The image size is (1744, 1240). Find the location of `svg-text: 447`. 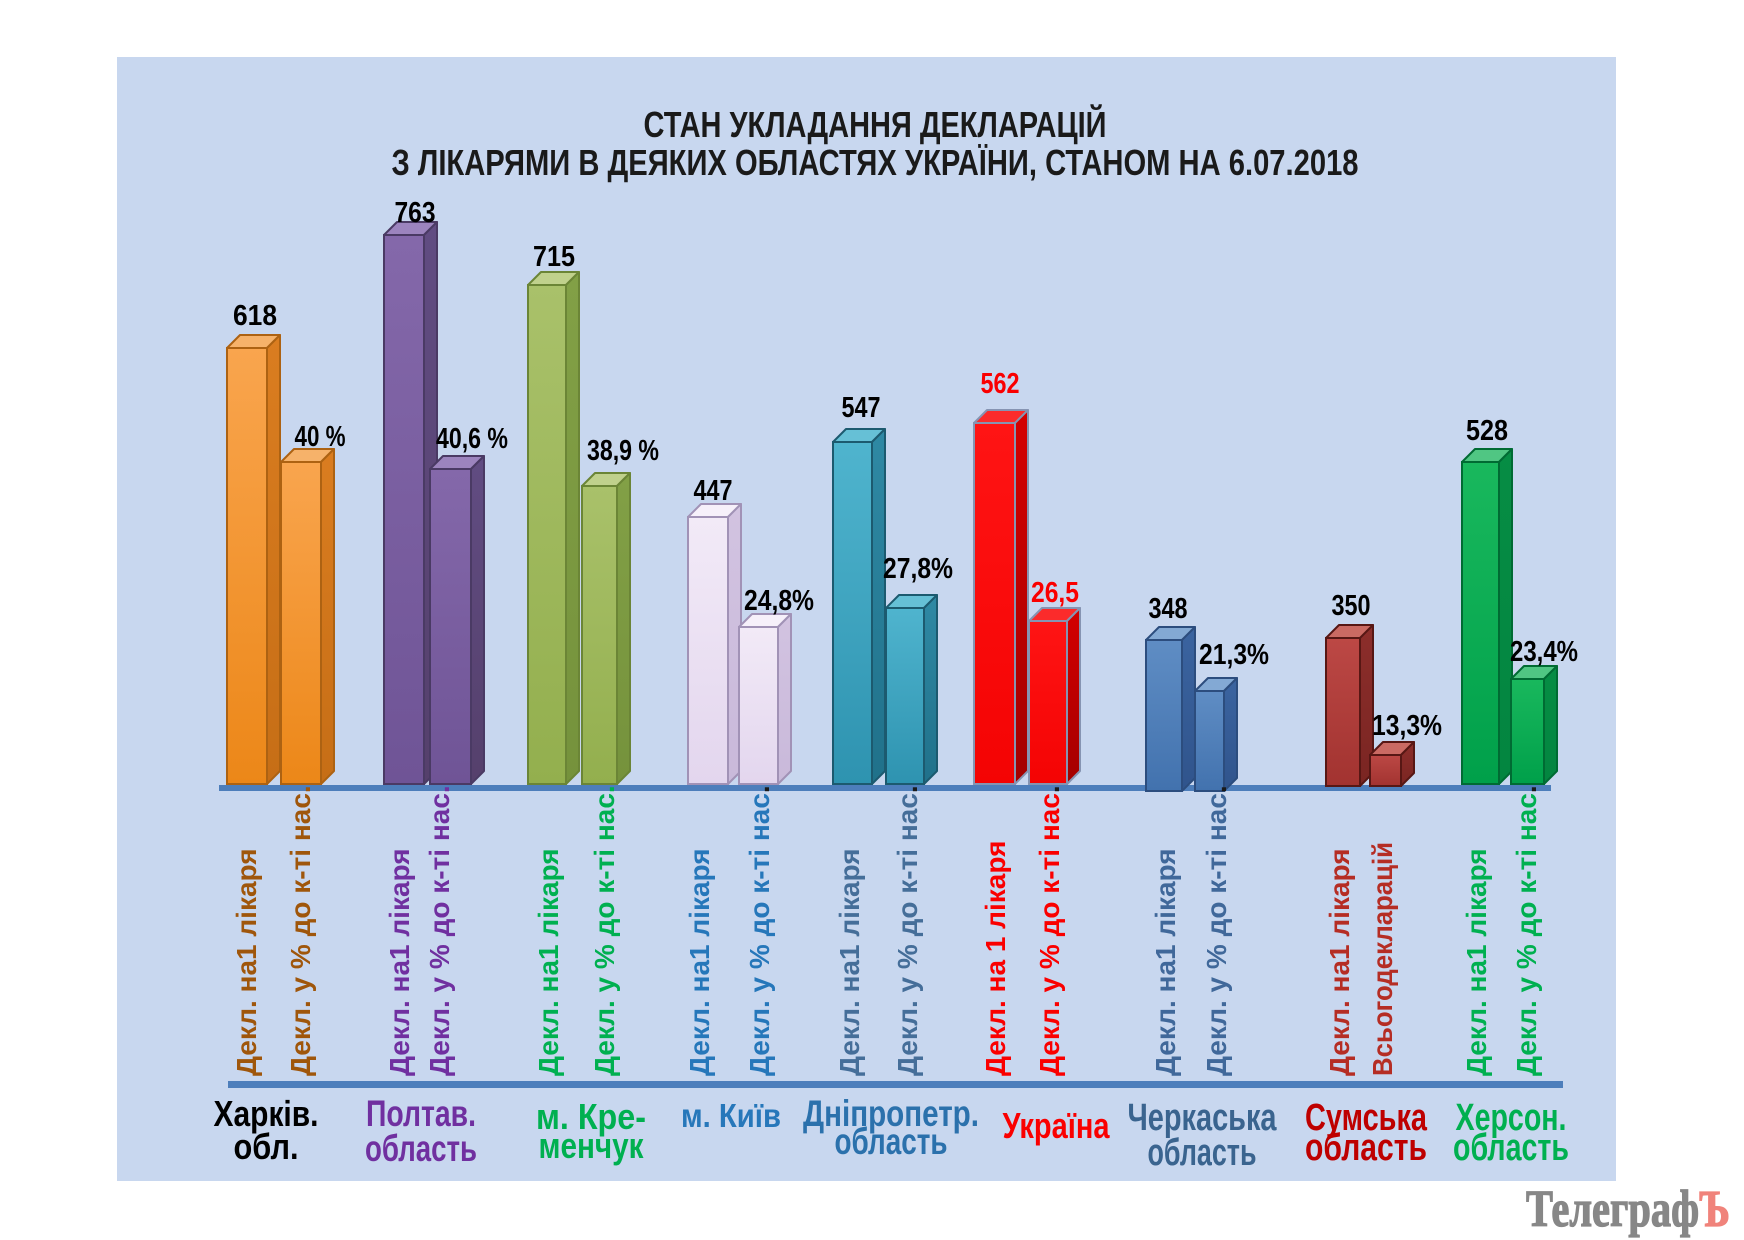

svg-text: 447 is located at coordinates (713, 491).